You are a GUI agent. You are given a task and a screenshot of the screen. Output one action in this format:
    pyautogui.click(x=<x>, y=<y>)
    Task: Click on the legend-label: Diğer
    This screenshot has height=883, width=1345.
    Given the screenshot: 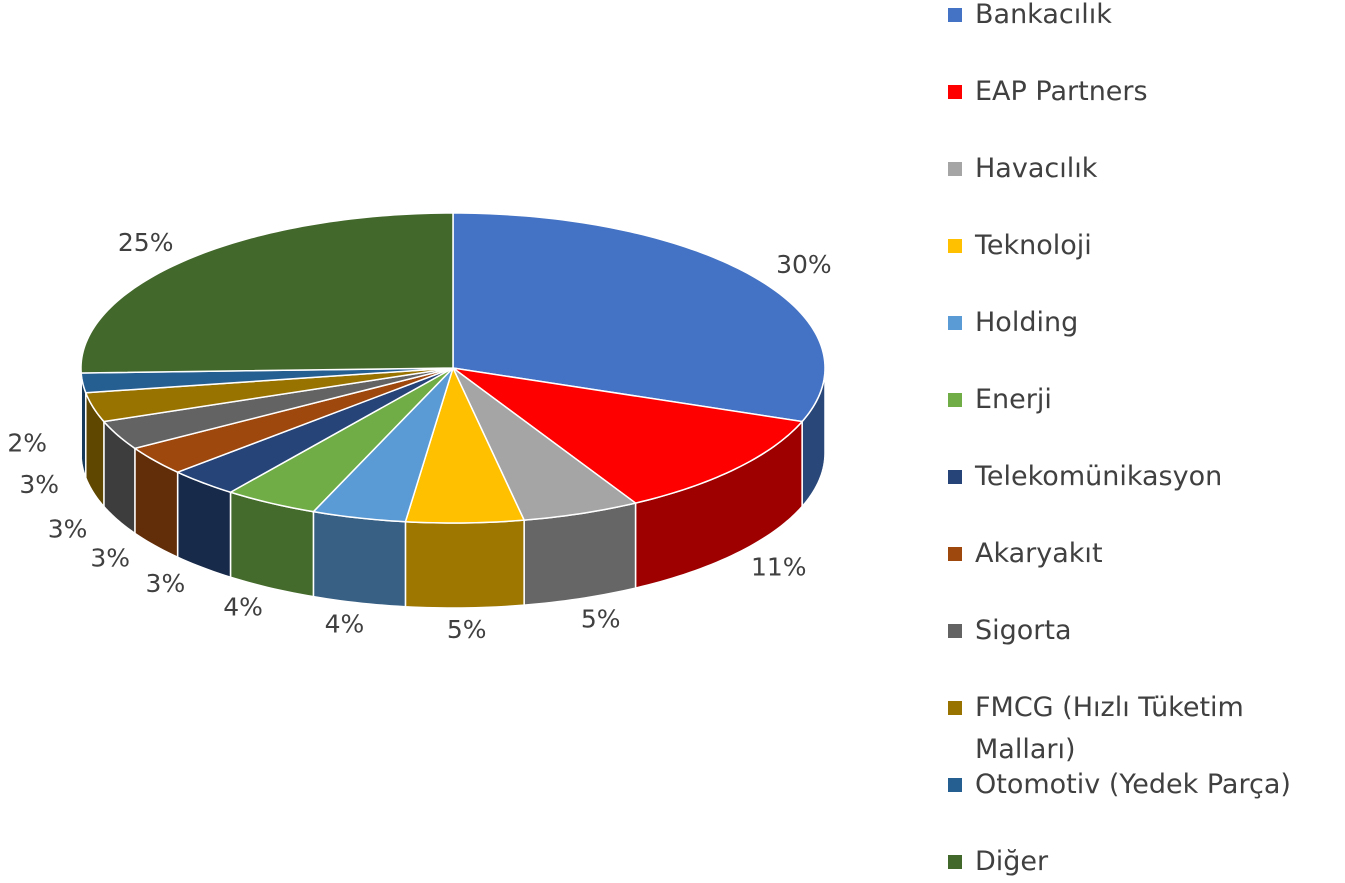 What is the action you would take?
    pyautogui.click(x=1150, y=862)
    